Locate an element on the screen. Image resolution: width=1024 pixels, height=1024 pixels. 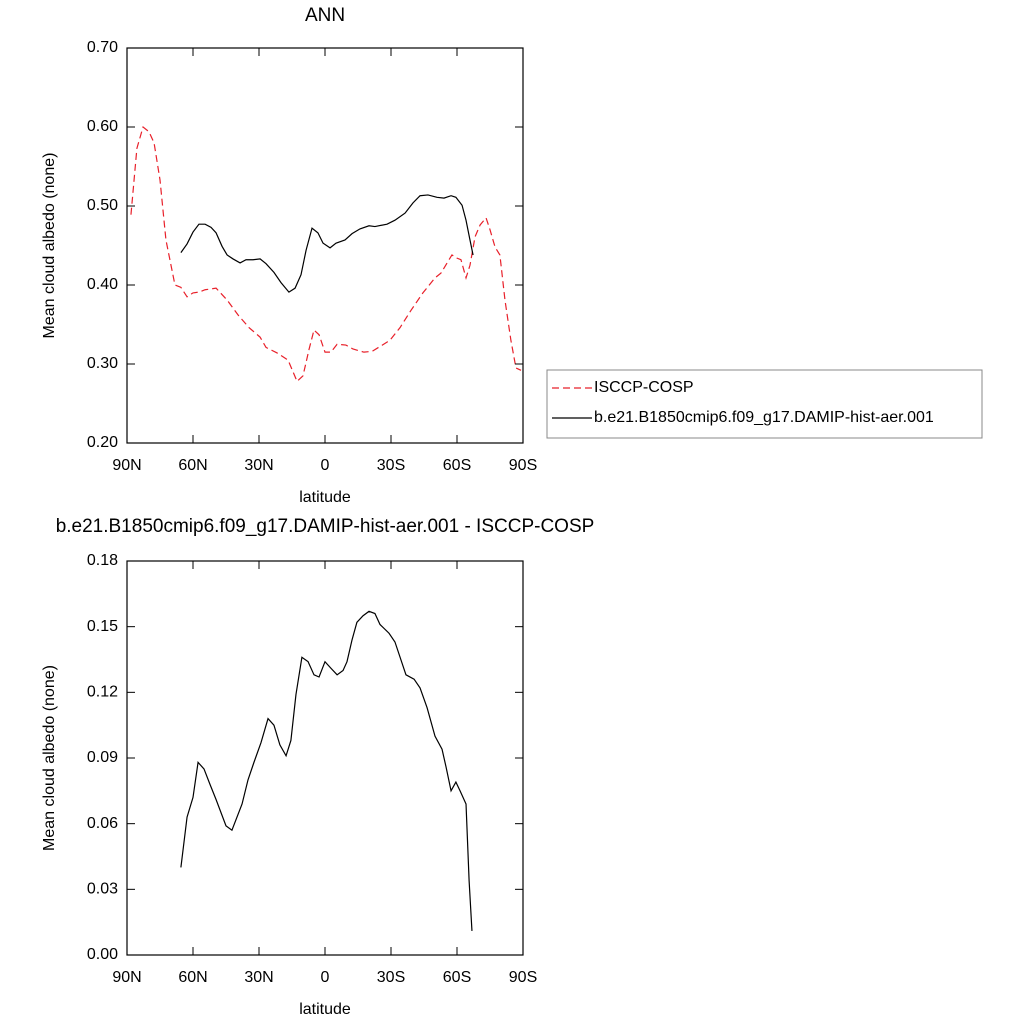
y-tick-label: 0.50 is located at coordinates (102, 205).